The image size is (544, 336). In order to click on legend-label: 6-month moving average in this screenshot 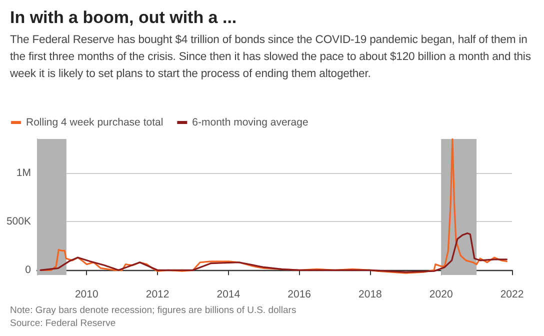, I will do `click(250, 122)`.